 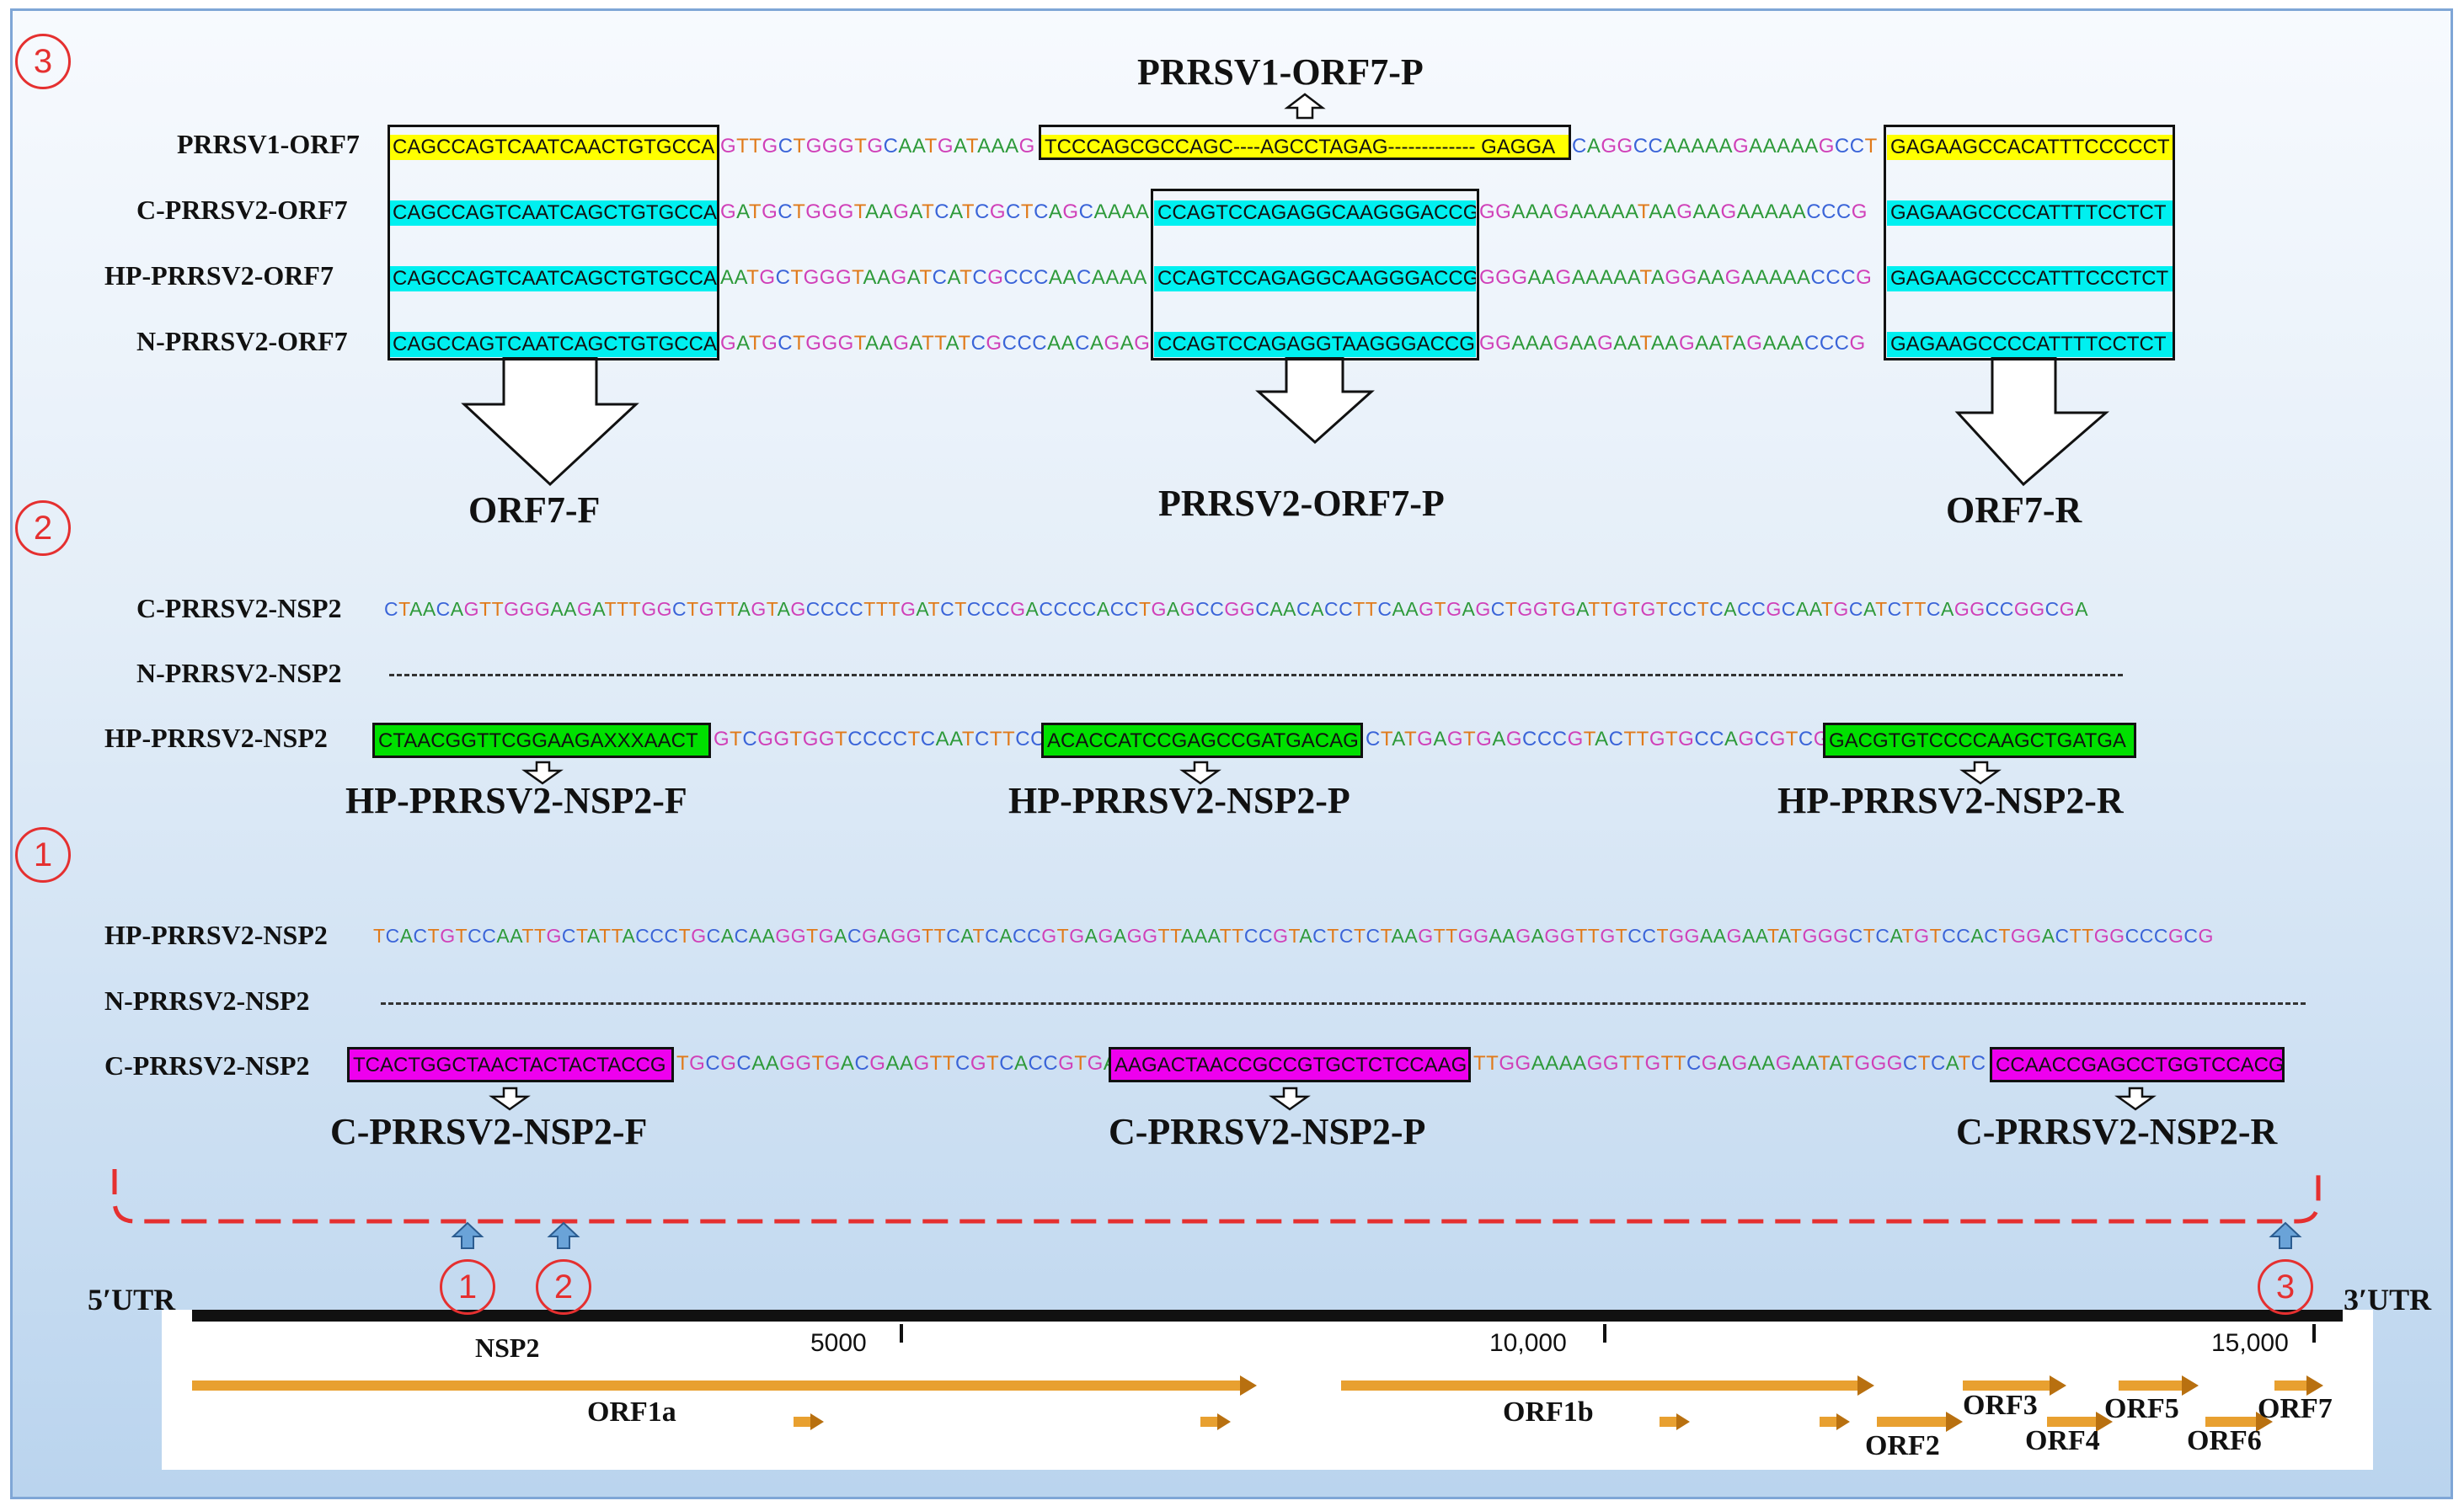 What do you see at coordinates (242, 210) in the screenshot?
I see `orf7-row-label-2: C-PRRSV2-ORF7` at bounding box center [242, 210].